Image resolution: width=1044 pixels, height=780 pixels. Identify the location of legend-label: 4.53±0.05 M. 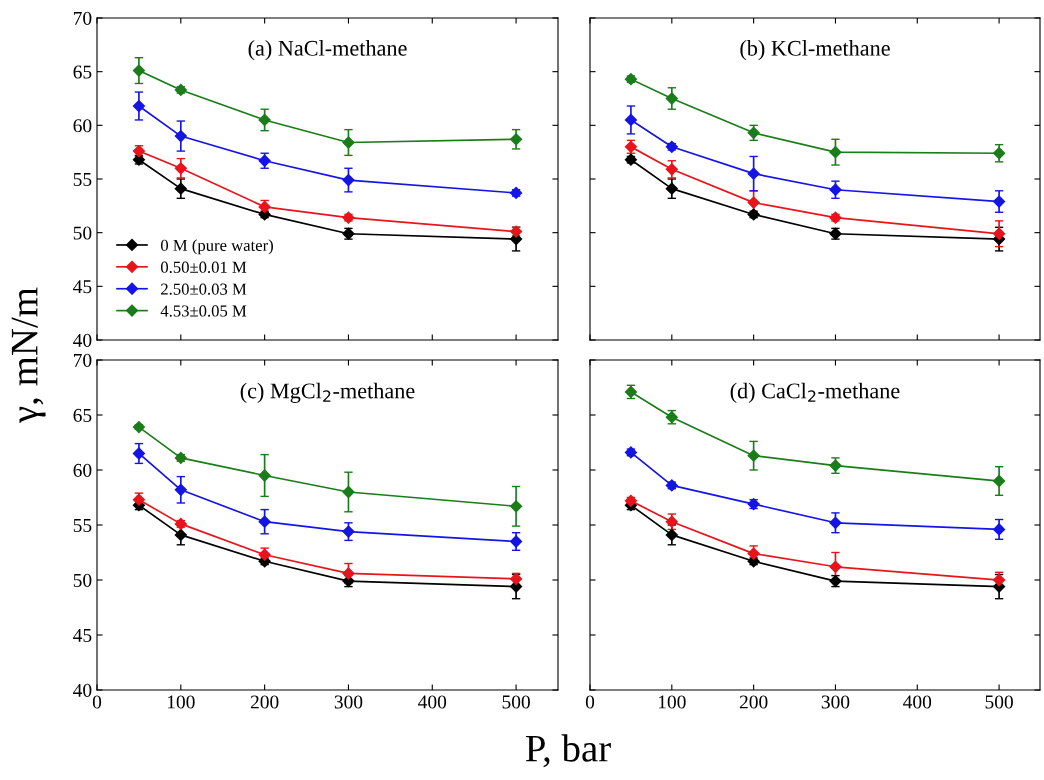
(203, 311).